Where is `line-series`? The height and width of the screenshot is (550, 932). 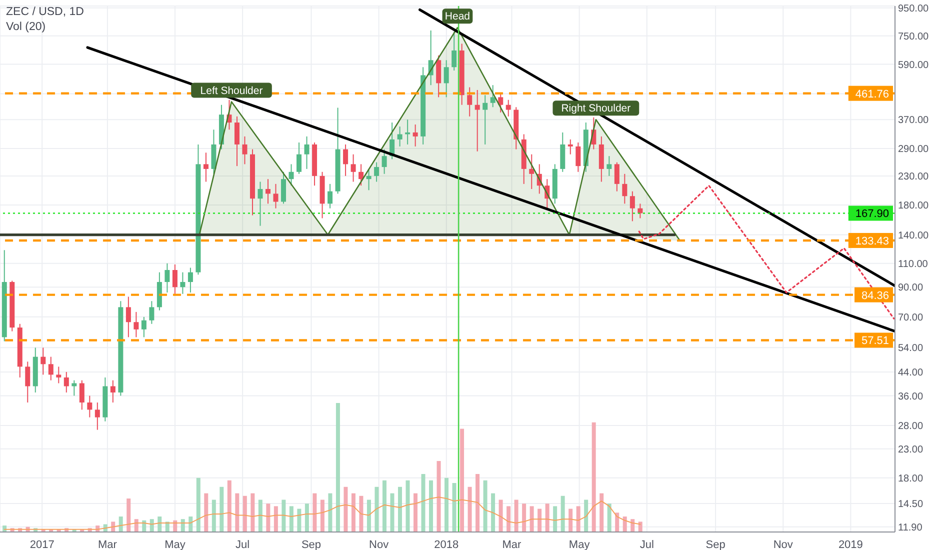
line-series is located at coordinates (766, 252).